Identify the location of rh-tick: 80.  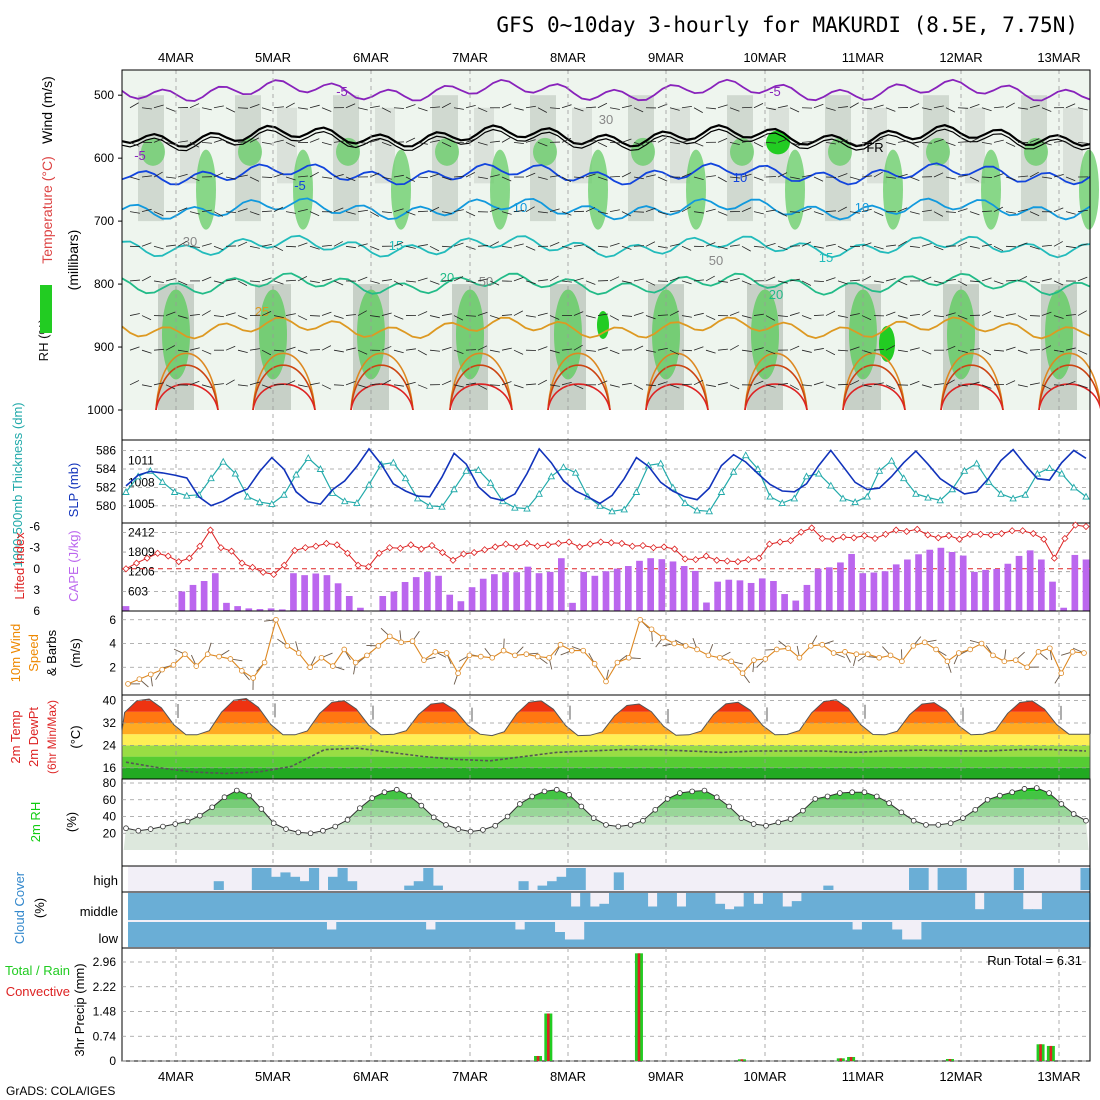
(110, 783).